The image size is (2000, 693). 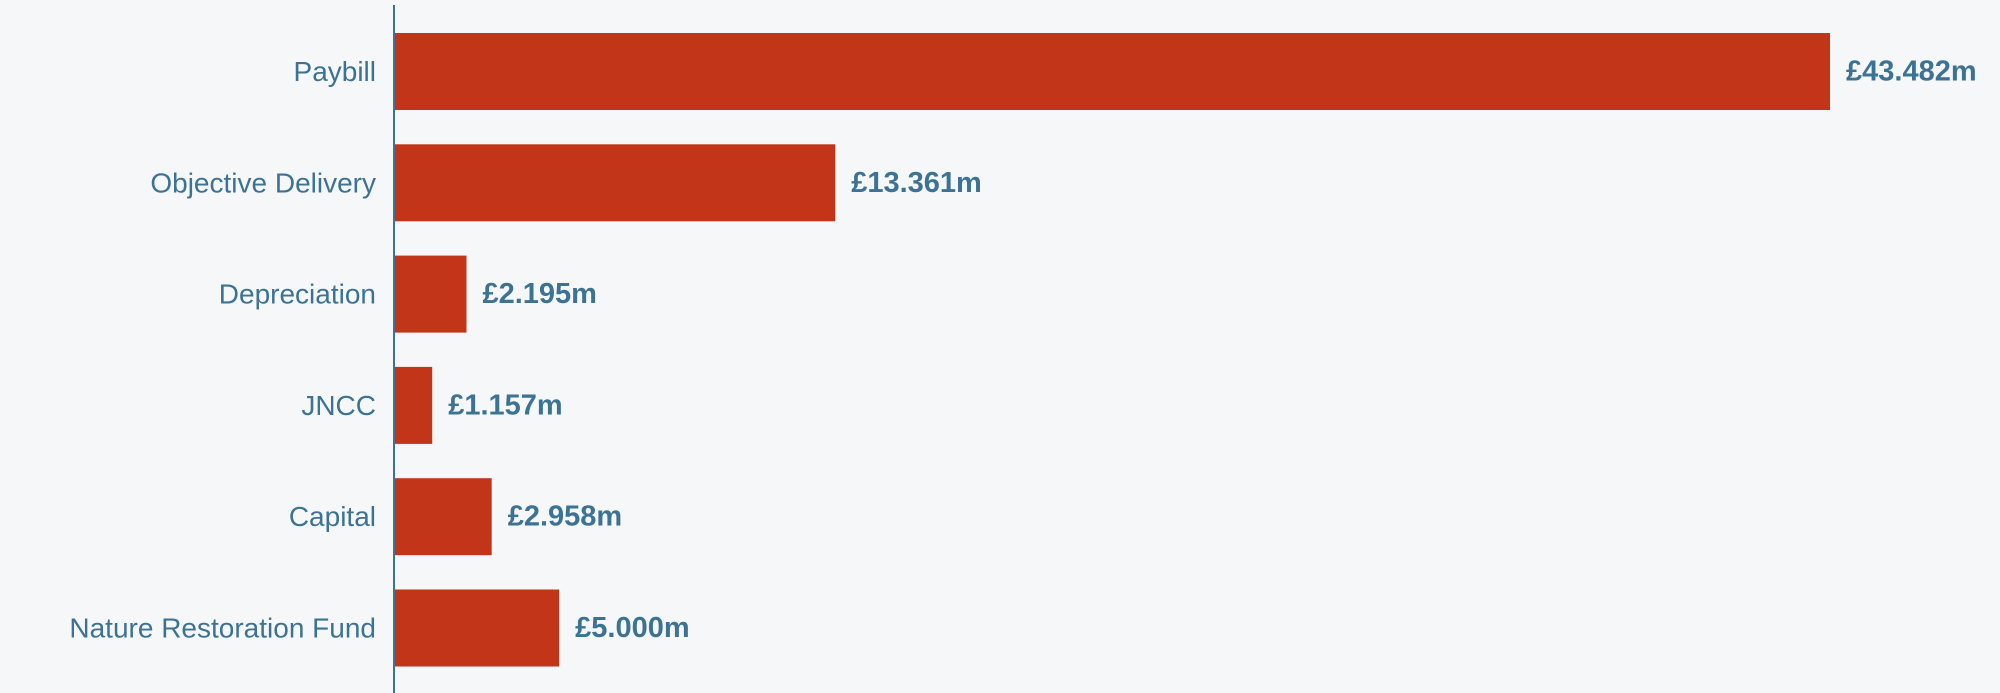 What do you see at coordinates (565, 517) in the screenshot?
I see `value-label: £2.958m` at bounding box center [565, 517].